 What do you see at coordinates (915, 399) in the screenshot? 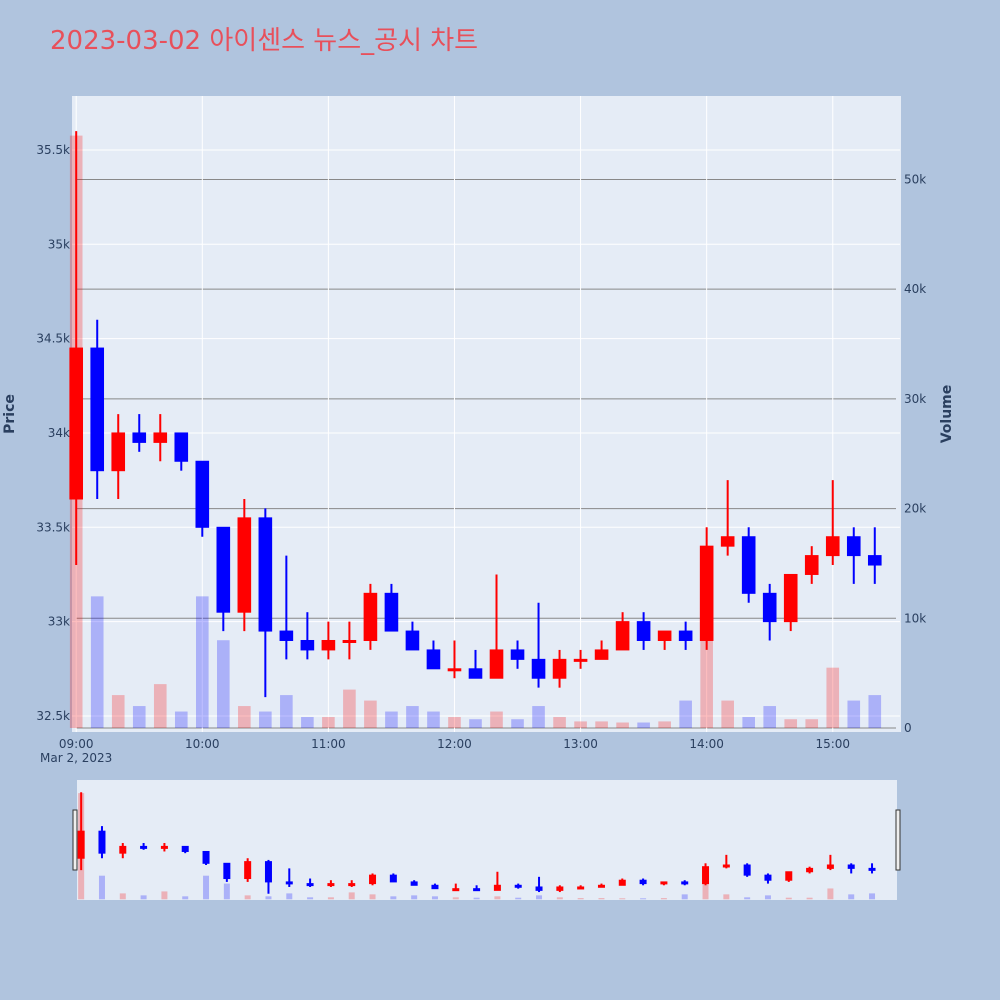
I see `y2-tick-label: 30k` at bounding box center [915, 399].